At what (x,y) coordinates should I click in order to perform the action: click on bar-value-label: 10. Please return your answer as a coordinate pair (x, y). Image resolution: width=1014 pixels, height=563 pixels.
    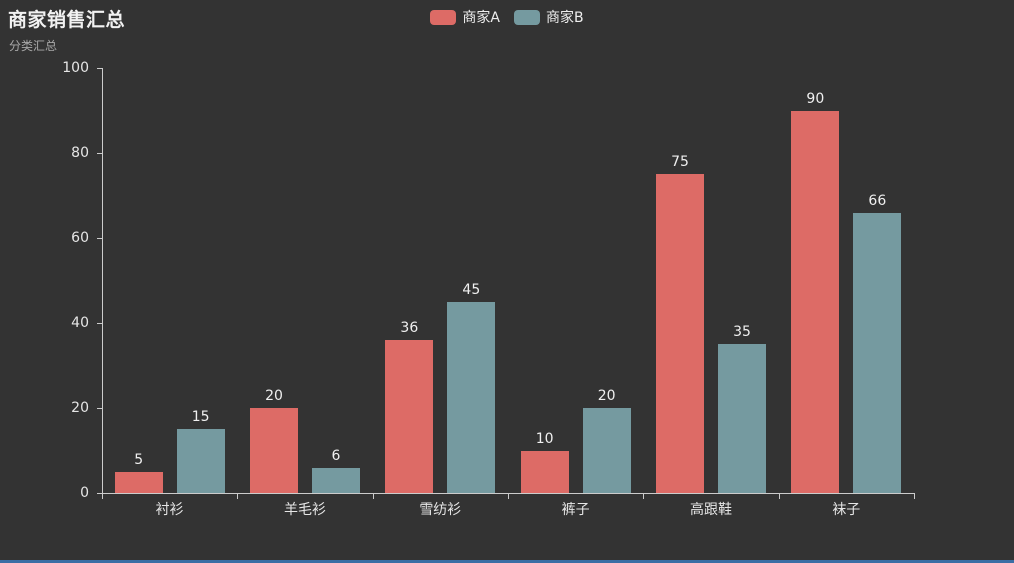
    Looking at the image, I should click on (544, 438).